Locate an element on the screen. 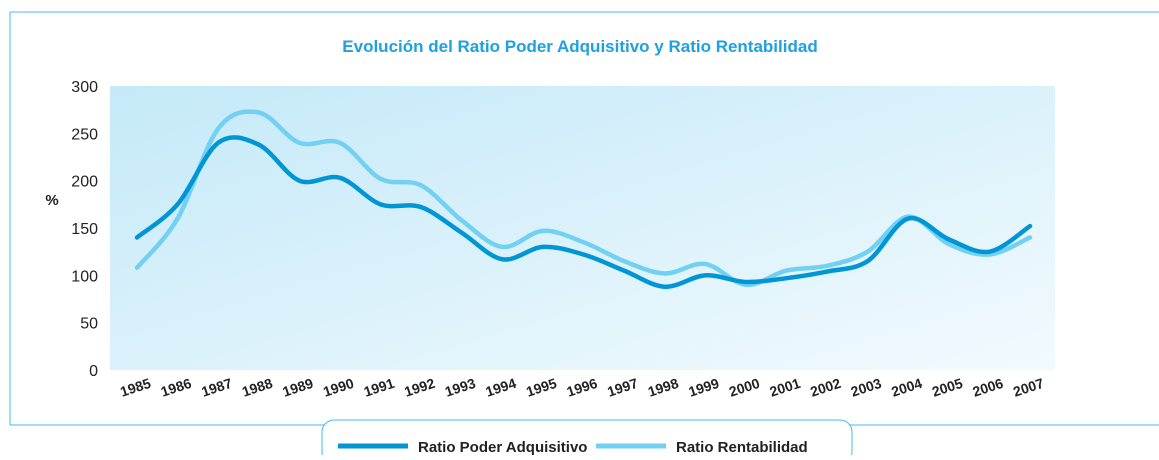  x-tick-label: 2005 is located at coordinates (947, 387).